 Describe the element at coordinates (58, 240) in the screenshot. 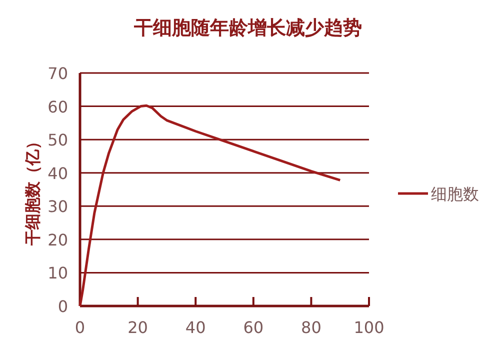

I see `y-tick-label: 20` at that location.